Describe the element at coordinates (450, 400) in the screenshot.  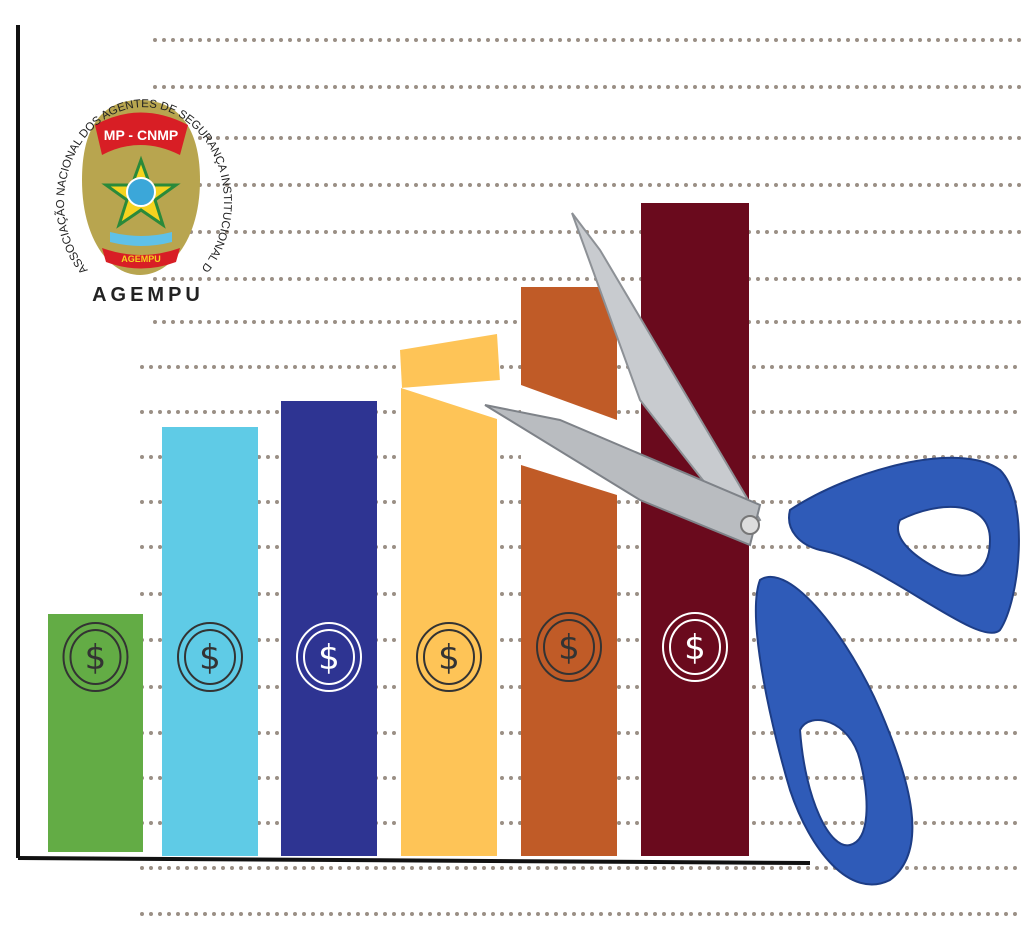
I see `cut-gap` at that location.